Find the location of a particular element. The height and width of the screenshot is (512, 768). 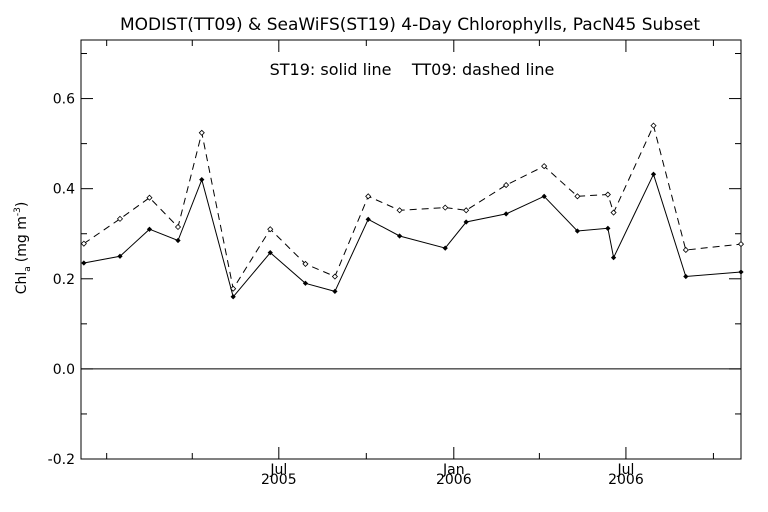

y-tick-label: 0.6 is located at coordinates (64, 100).